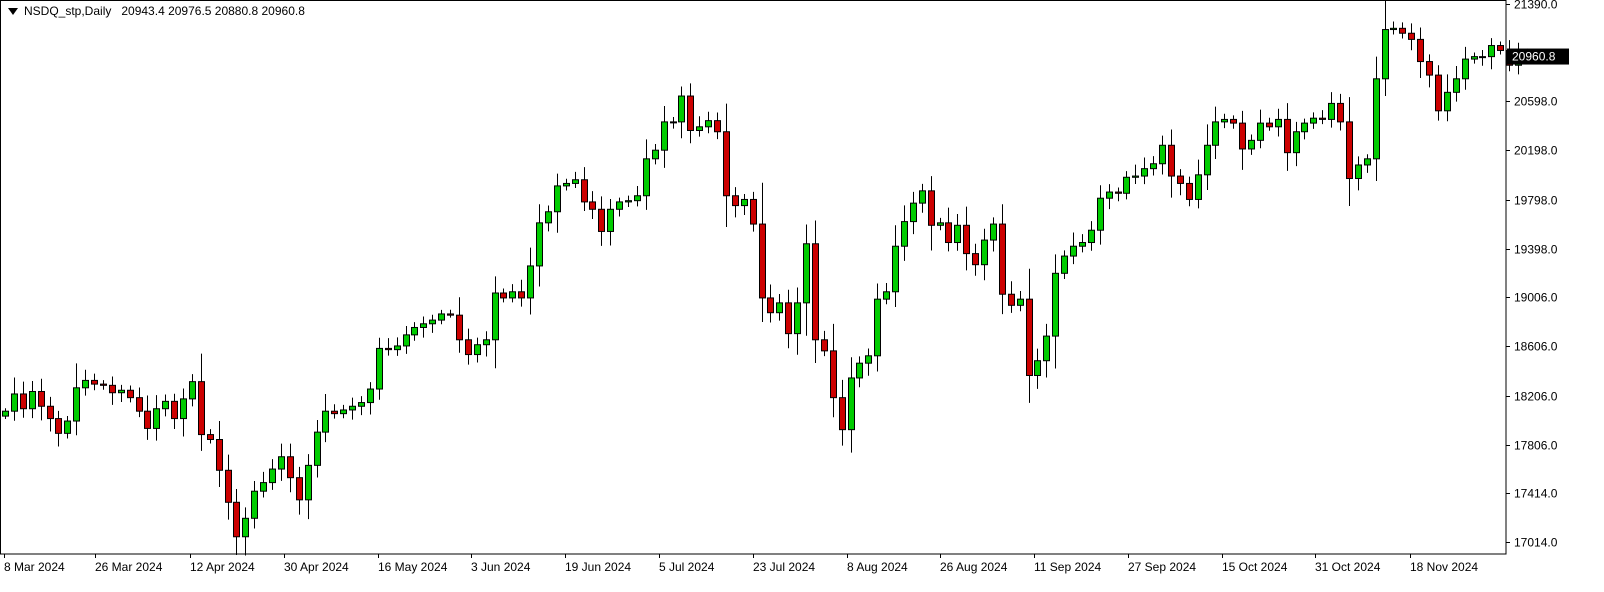  Describe the element at coordinates (687, 567) in the screenshot. I see `x-tick-label: 5 Jul 2024` at that location.